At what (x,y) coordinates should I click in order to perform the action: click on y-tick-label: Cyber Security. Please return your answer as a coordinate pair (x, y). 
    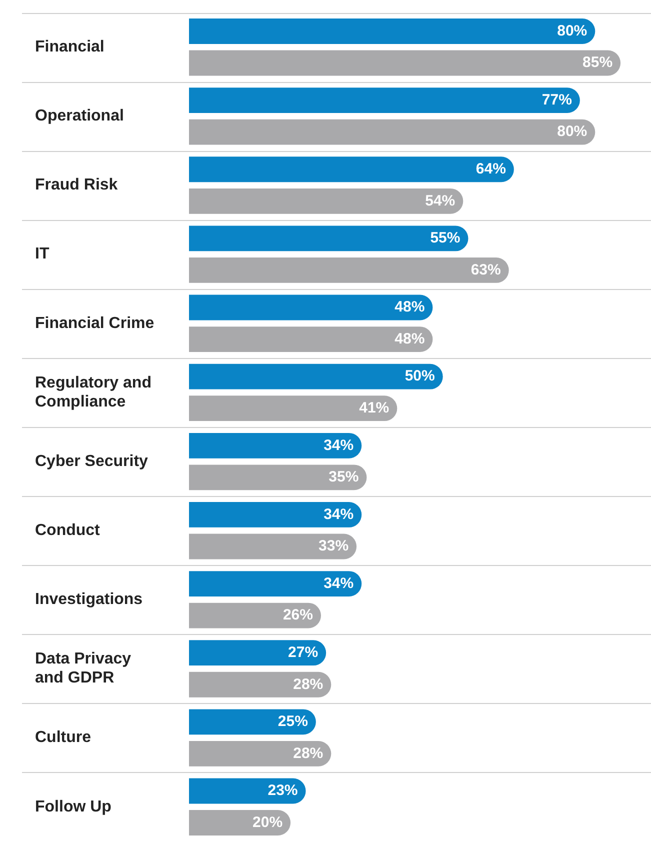
    Looking at the image, I should click on (91, 461).